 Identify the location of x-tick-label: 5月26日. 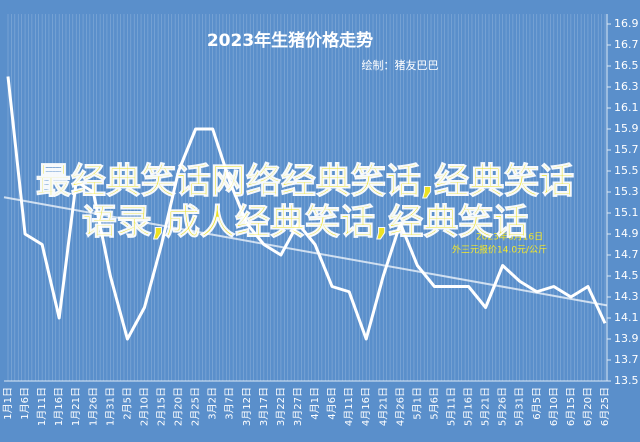
(503, 406).